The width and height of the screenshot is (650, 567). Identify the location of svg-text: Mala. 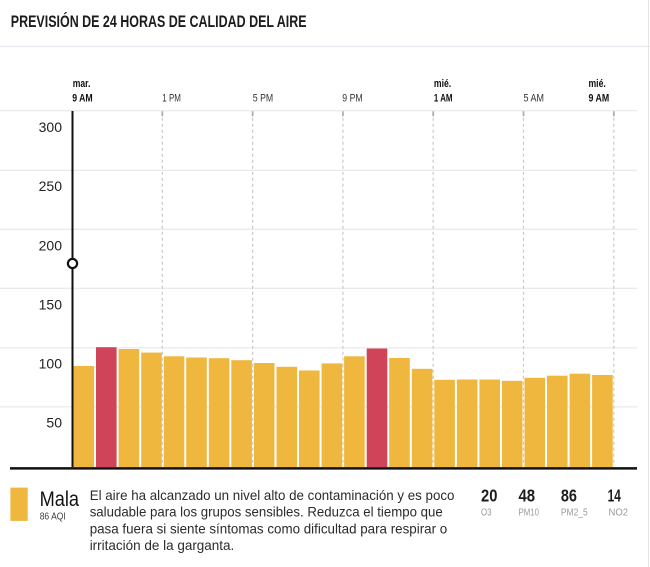
(60, 499).